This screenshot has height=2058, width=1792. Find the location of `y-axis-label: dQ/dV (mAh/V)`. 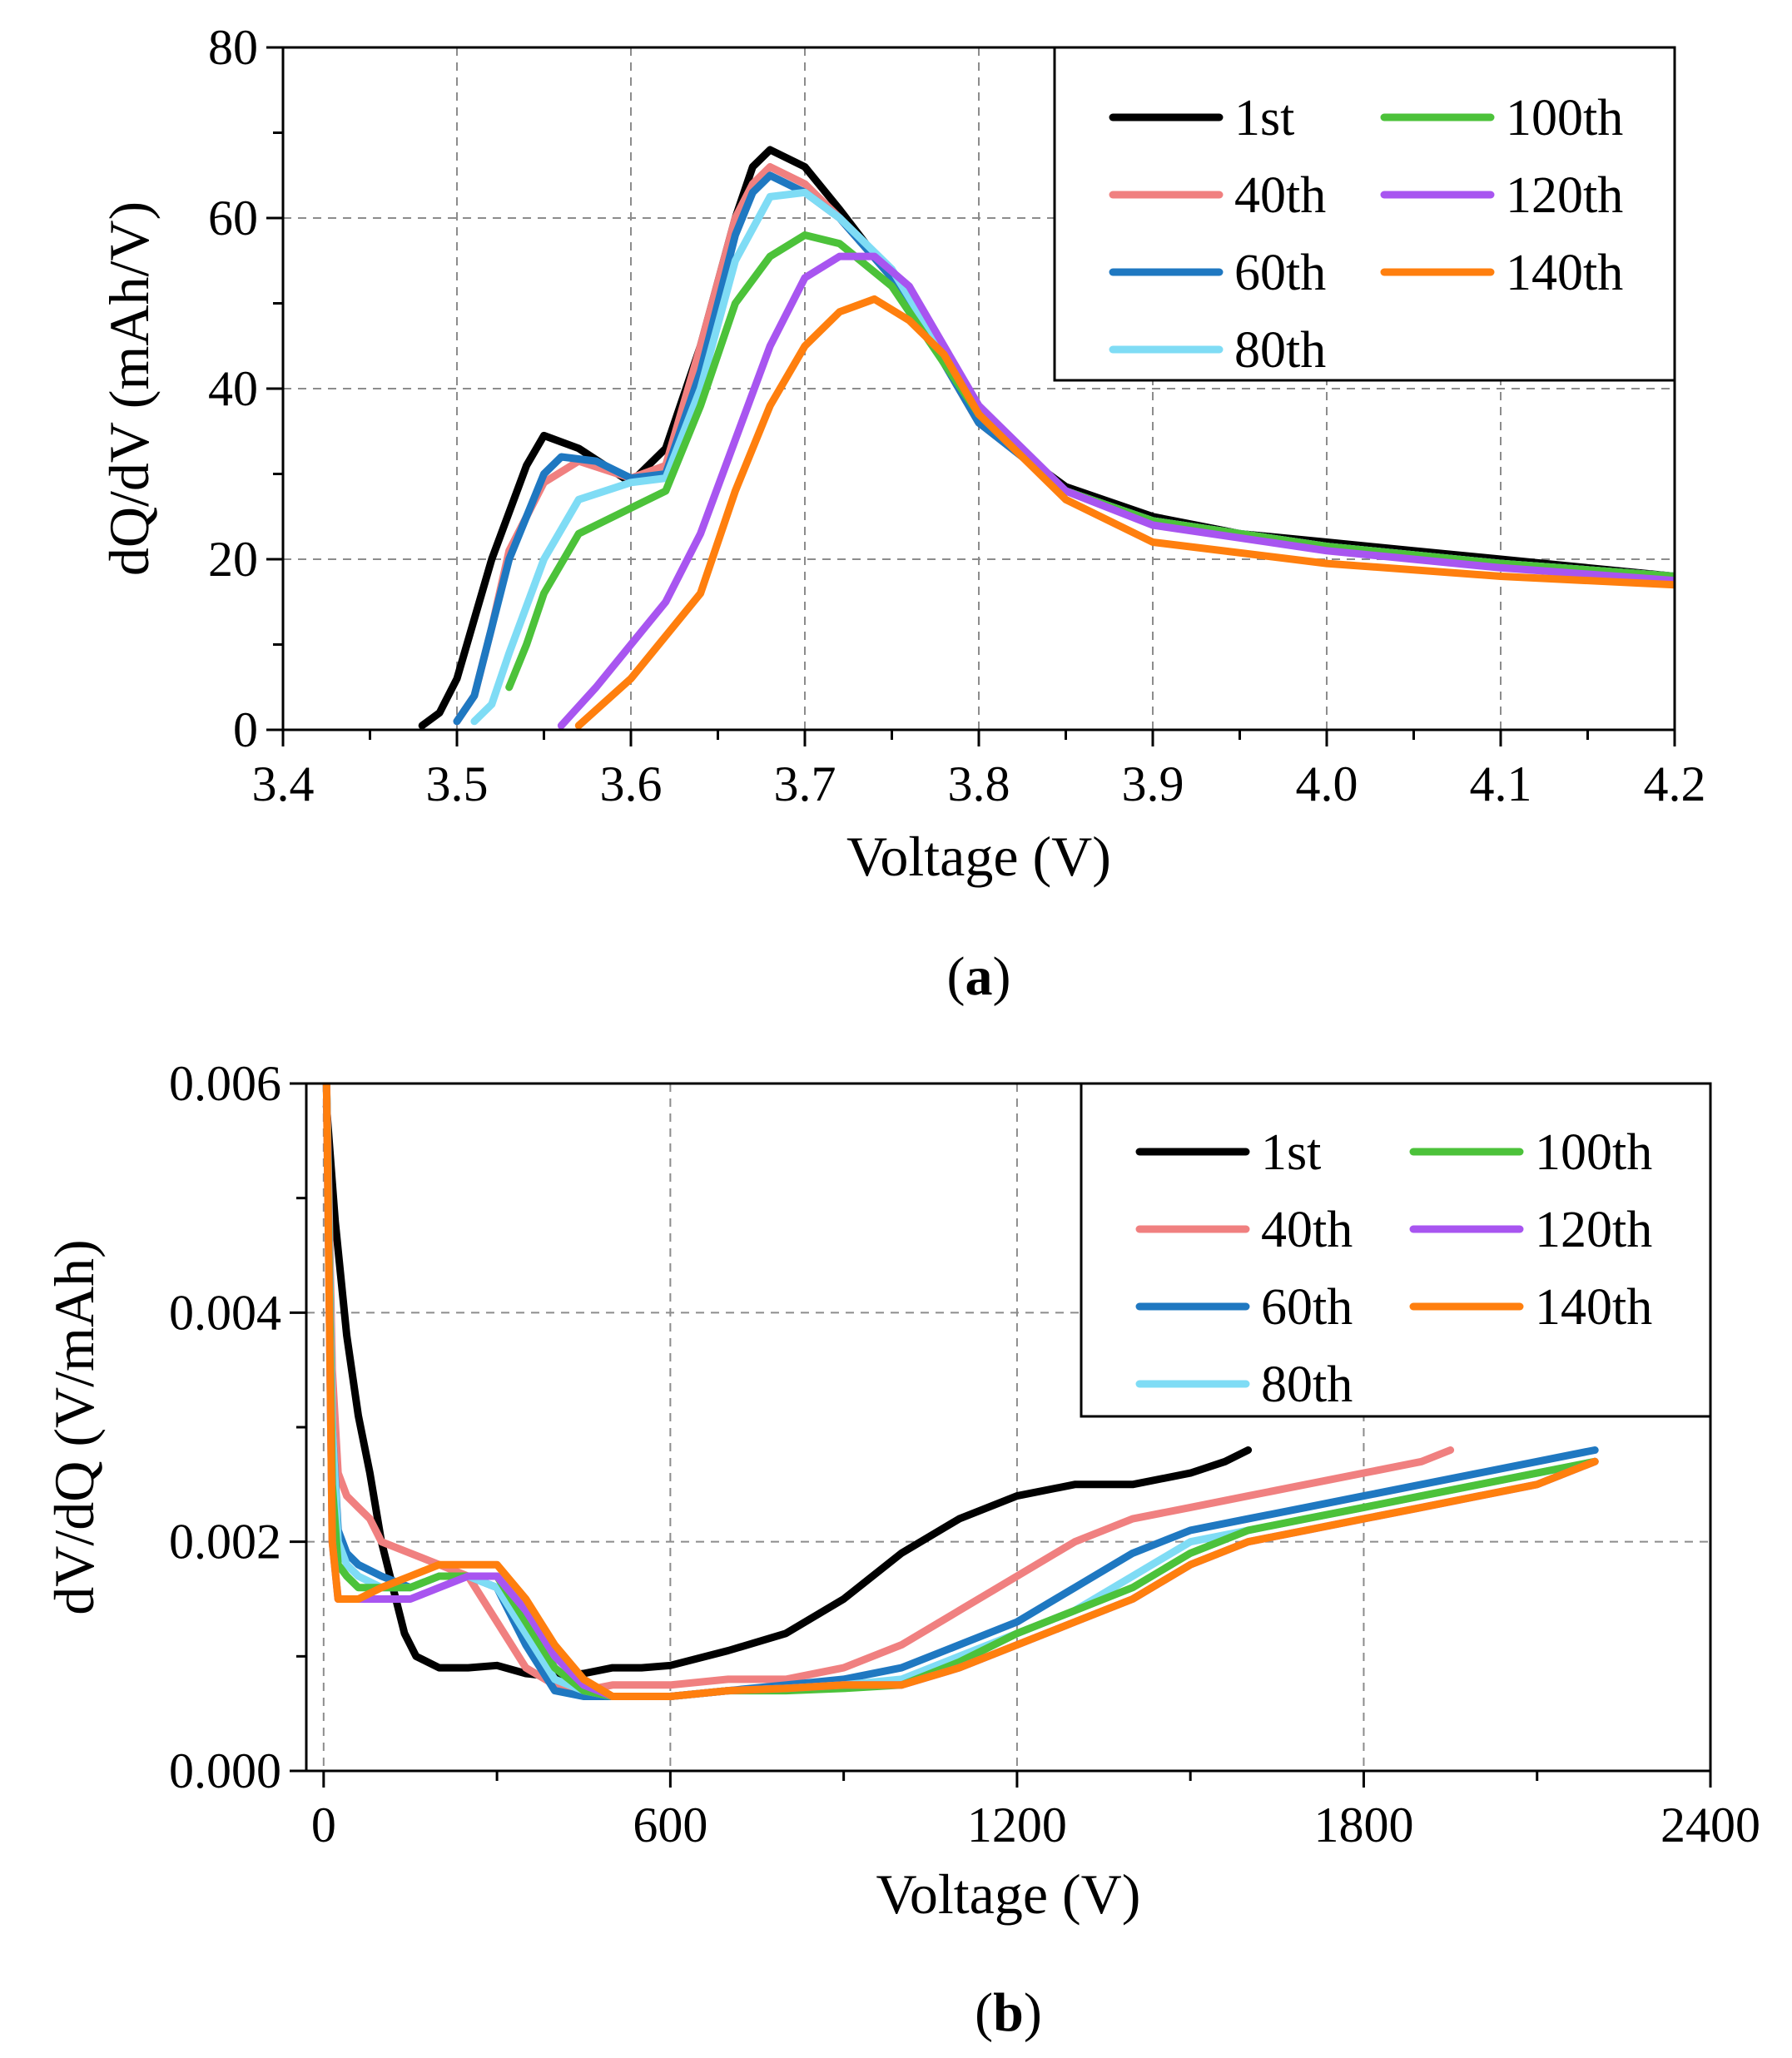

y-axis-label: dQ/dV (mAh/V) is located at coordinates (129, 388).